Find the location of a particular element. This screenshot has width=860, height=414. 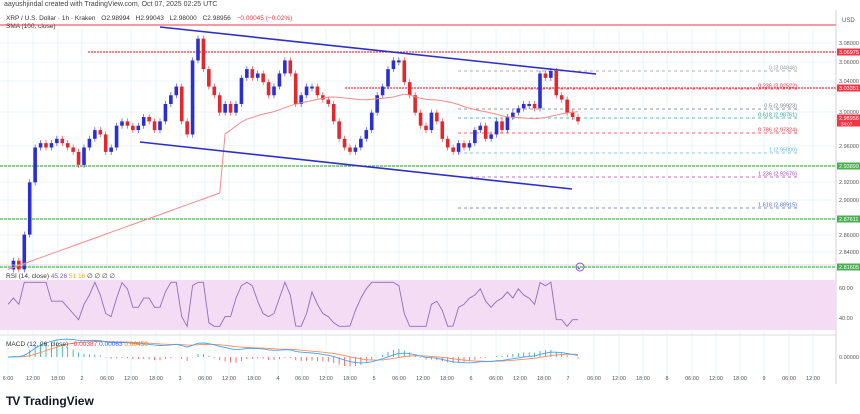

rsi-line is located at coordinates (292, 304).